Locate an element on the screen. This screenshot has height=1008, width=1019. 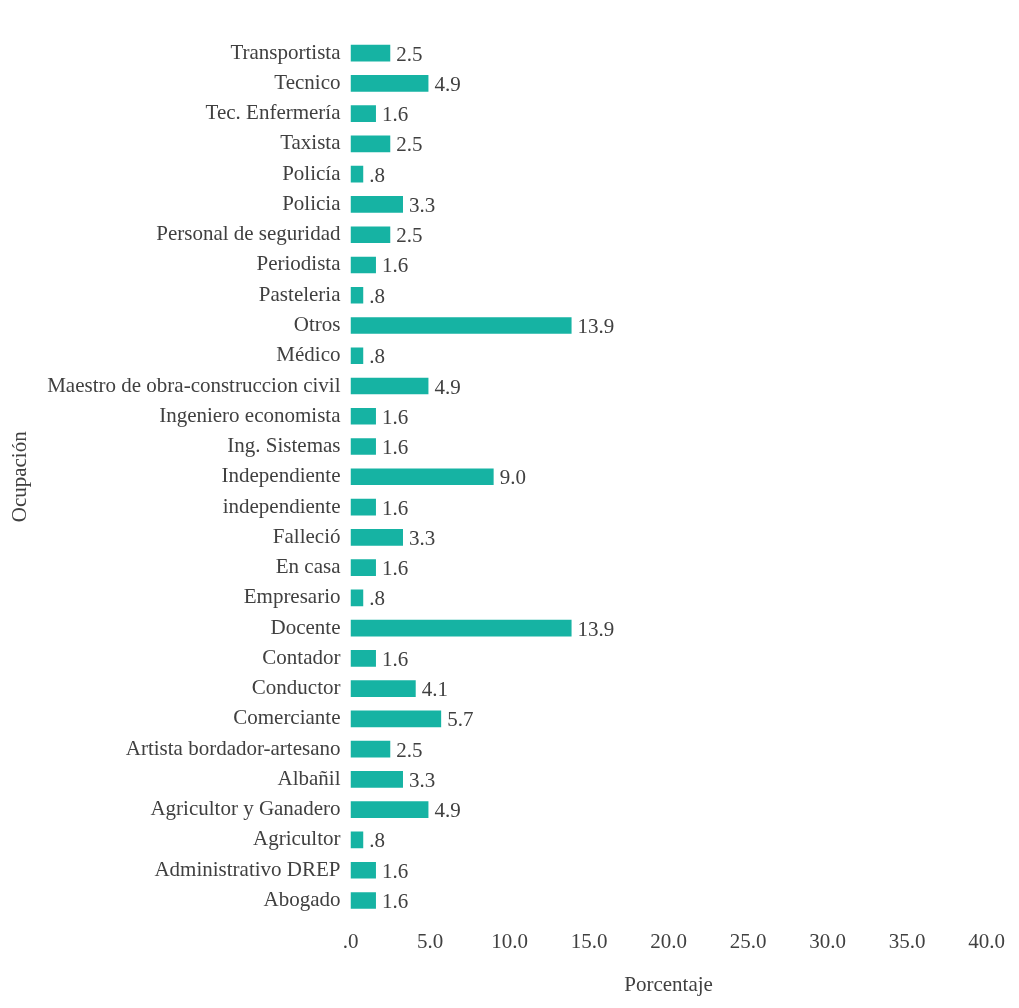
y-tick-label: Administrativo DREP is located at coordinates (247, 868).